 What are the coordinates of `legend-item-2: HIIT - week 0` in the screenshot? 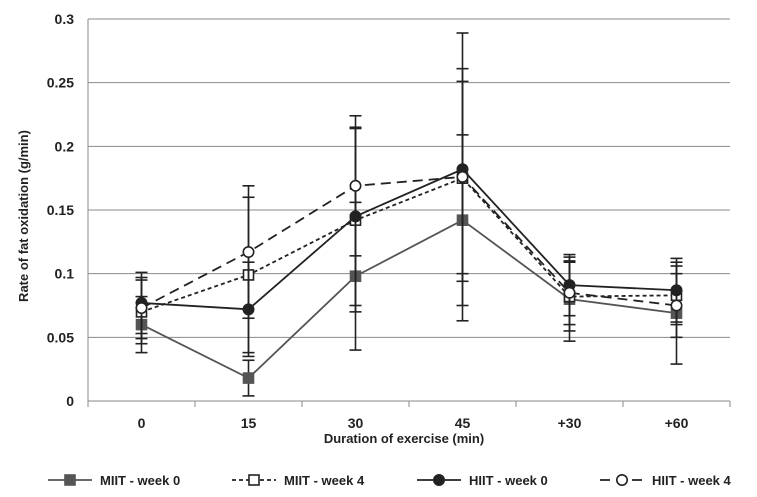 It's located at (482, 480).